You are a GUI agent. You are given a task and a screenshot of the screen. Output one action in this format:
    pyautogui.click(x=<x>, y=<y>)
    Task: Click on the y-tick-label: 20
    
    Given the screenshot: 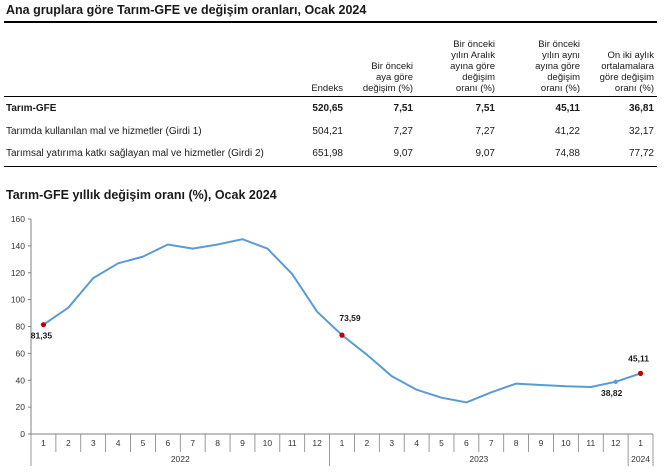 What is the action you would take?
    pyautogui.click(x=21, y=407)
    